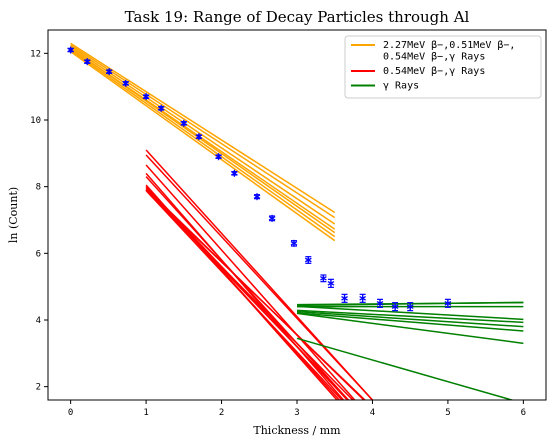  What do you see at coordinates (447, 413) in the screenshot?
I see `x-tick-label: 5` at bounding box center [447, 413].